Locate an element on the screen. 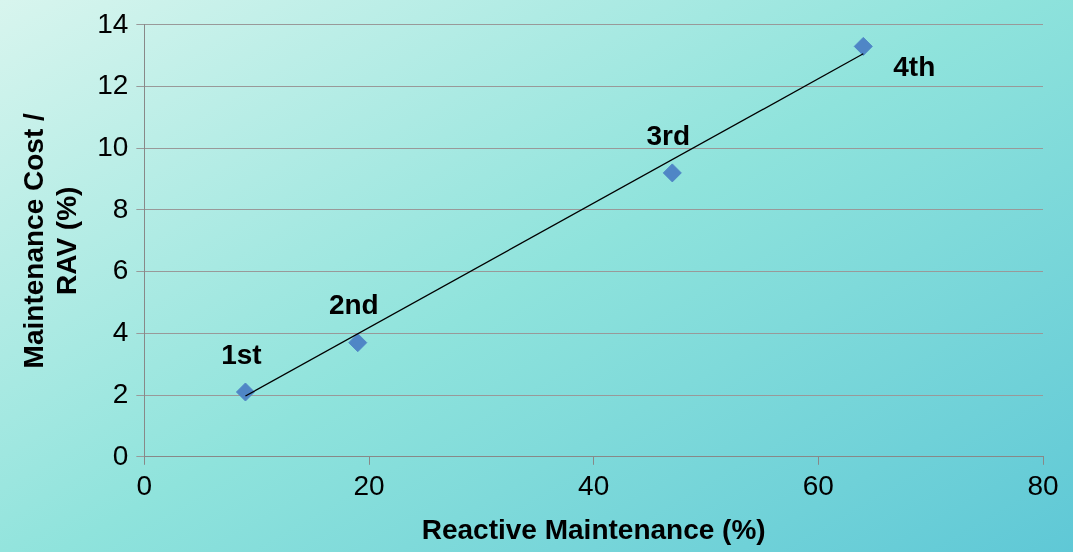  y-tick-label: 2 is located at coordinates (120, 393).